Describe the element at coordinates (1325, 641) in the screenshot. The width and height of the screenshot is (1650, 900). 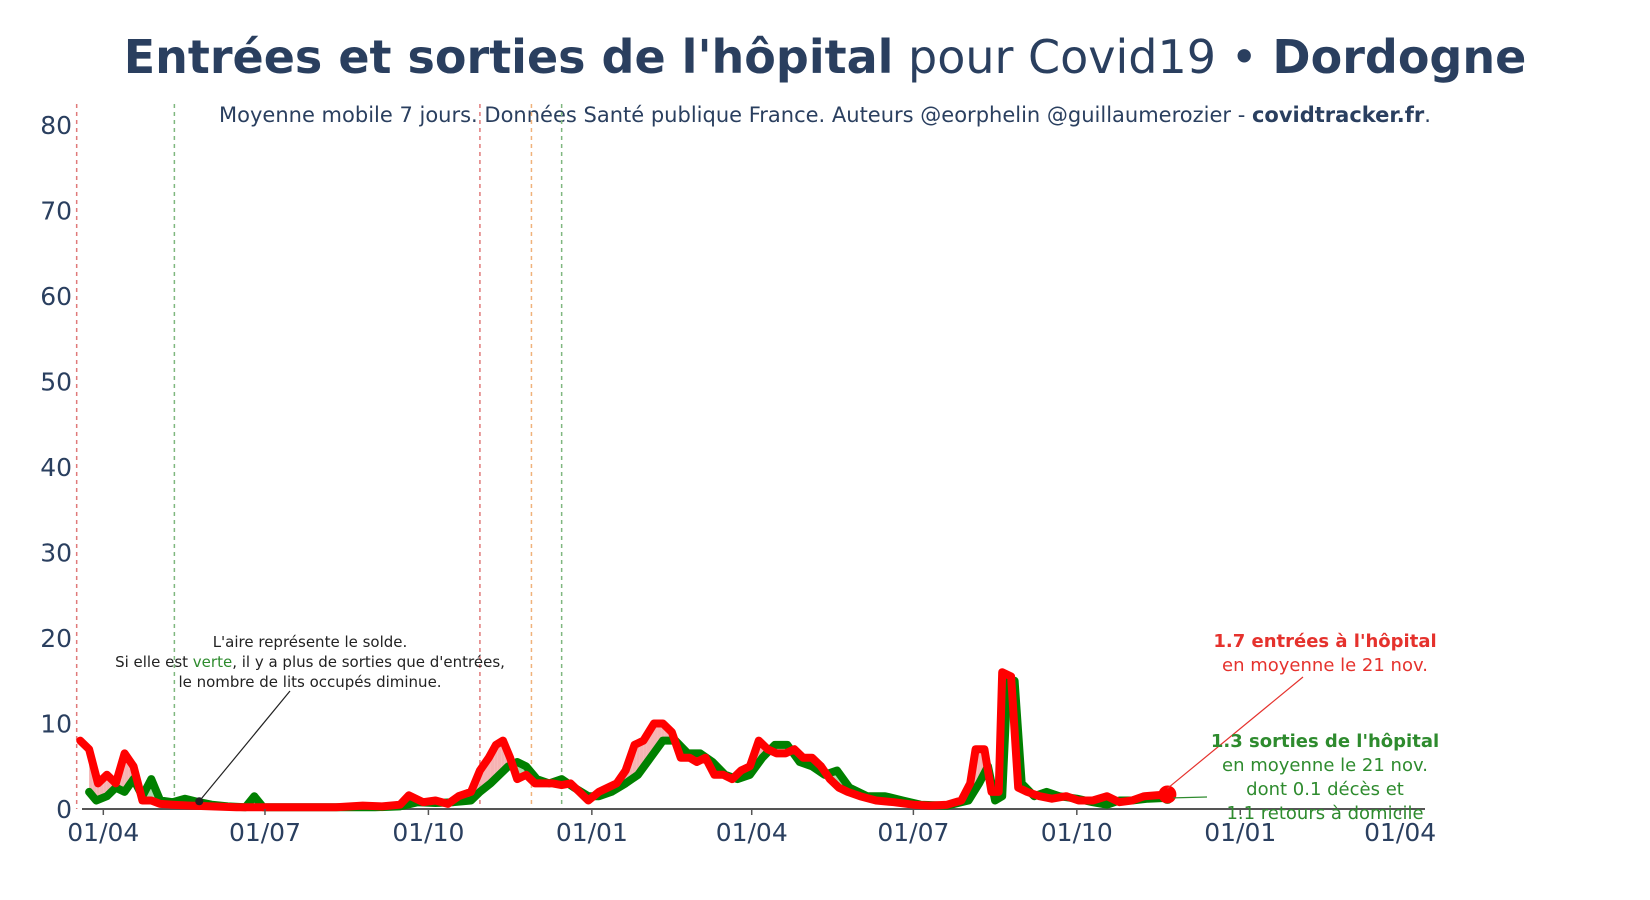
I see `entries-annotation-value: 1.7 entrées à l'hôpital` at that location.